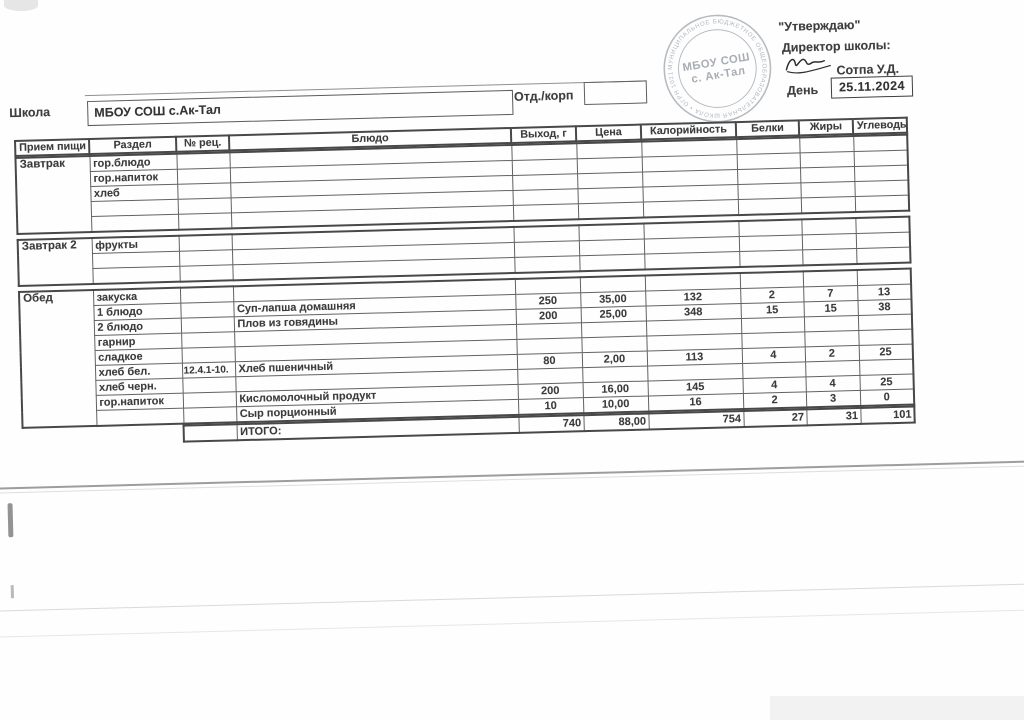 The height and width of the screenshot is (720, 1024). Describe the element at coordinates (774, 400) in the screenshot. I see `protein-cell: 2` at that location.